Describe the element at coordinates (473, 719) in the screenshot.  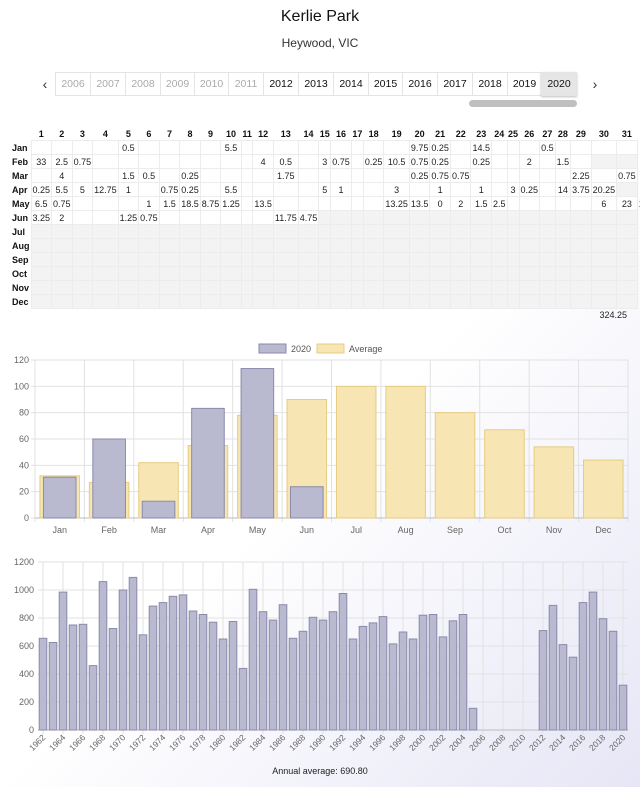
I see `bar-year-2005` at that location.